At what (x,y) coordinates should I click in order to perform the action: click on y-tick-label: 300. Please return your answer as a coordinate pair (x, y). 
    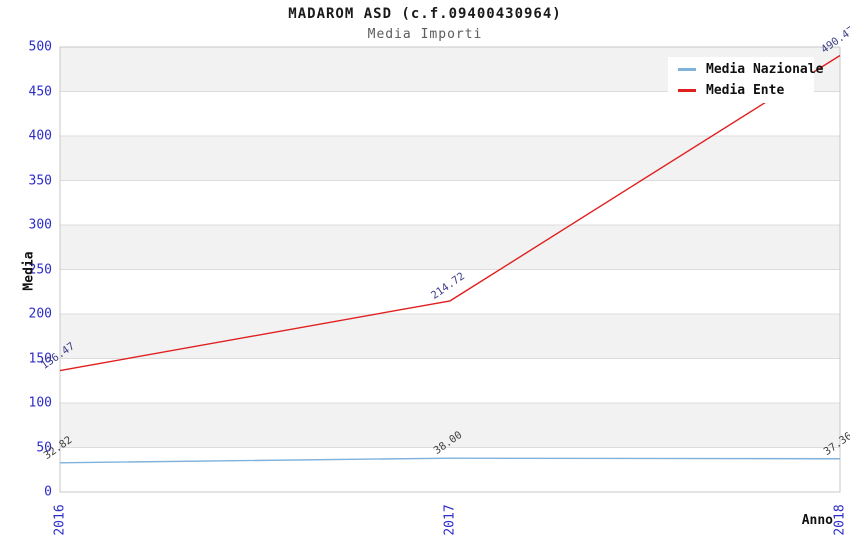
    Looking at the image, I should click on (40, 225).